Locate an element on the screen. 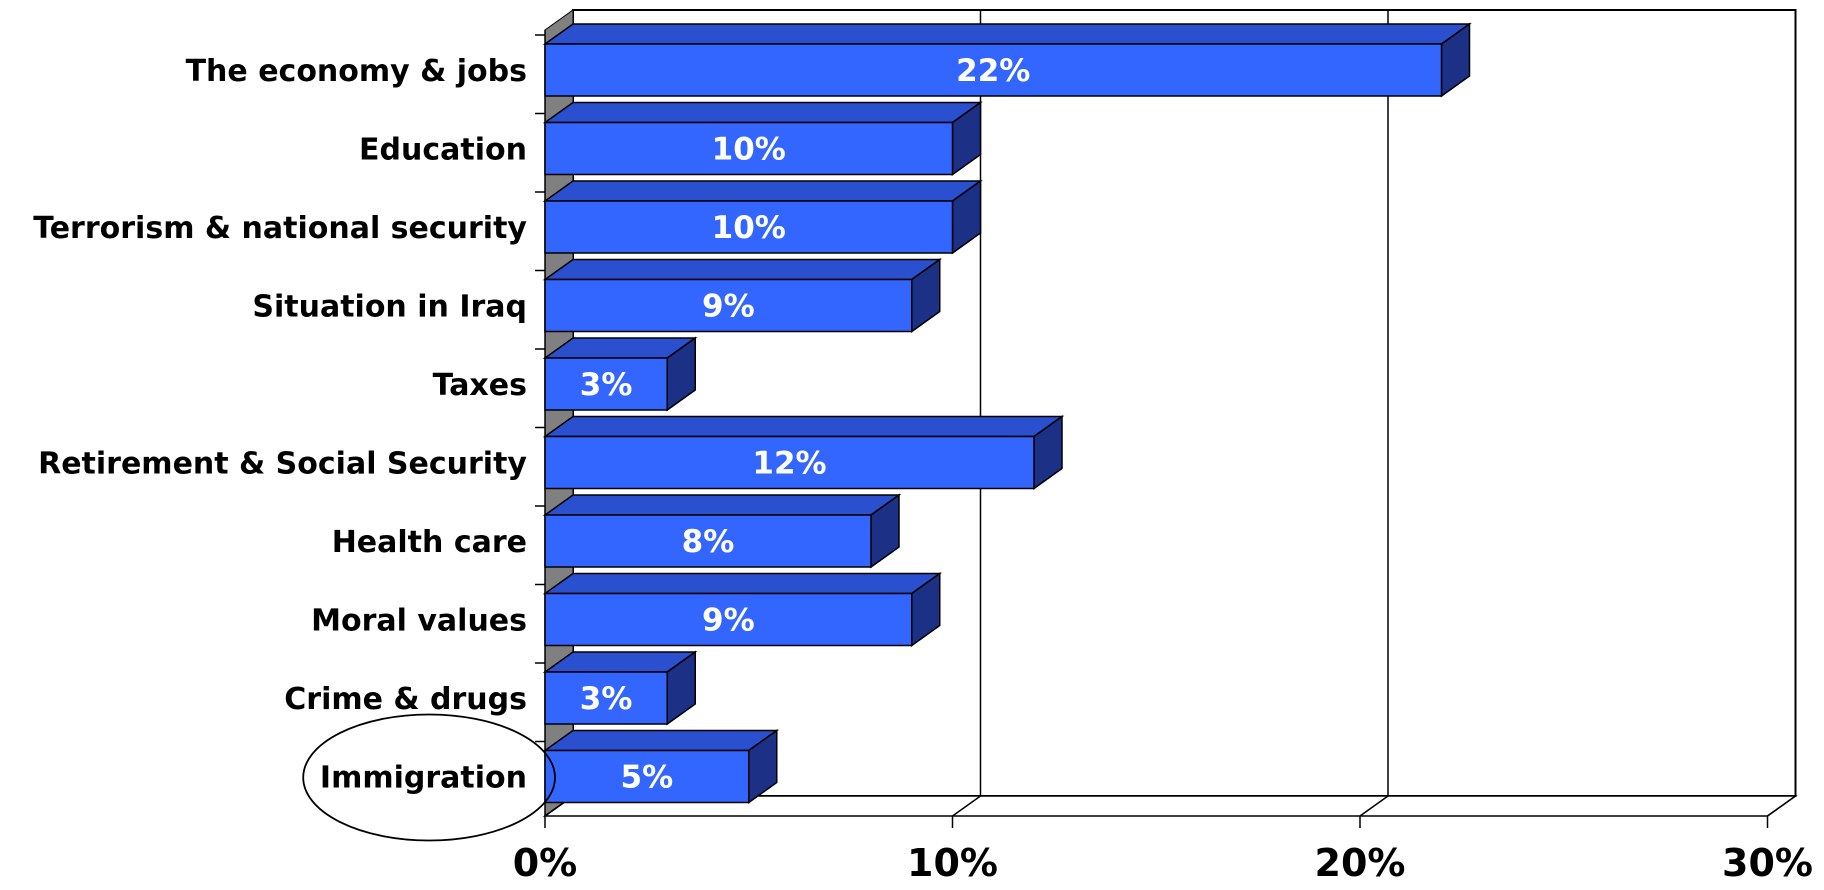  data-label-health-care: 8% is located at coordinates (708, 542).